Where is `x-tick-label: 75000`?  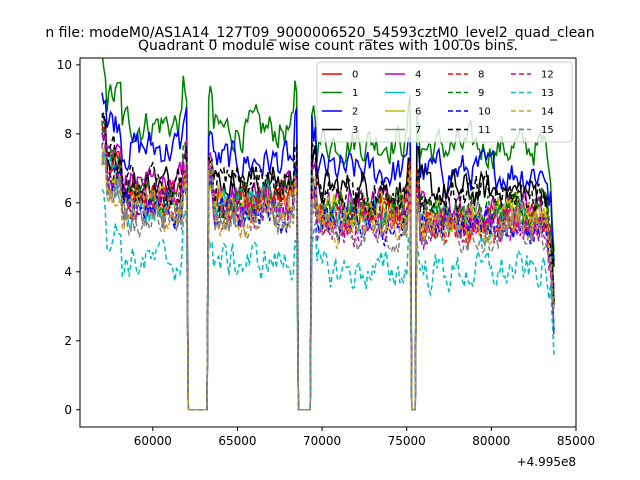
x-tick-label: 75000 is located at coordinates (407, 441).